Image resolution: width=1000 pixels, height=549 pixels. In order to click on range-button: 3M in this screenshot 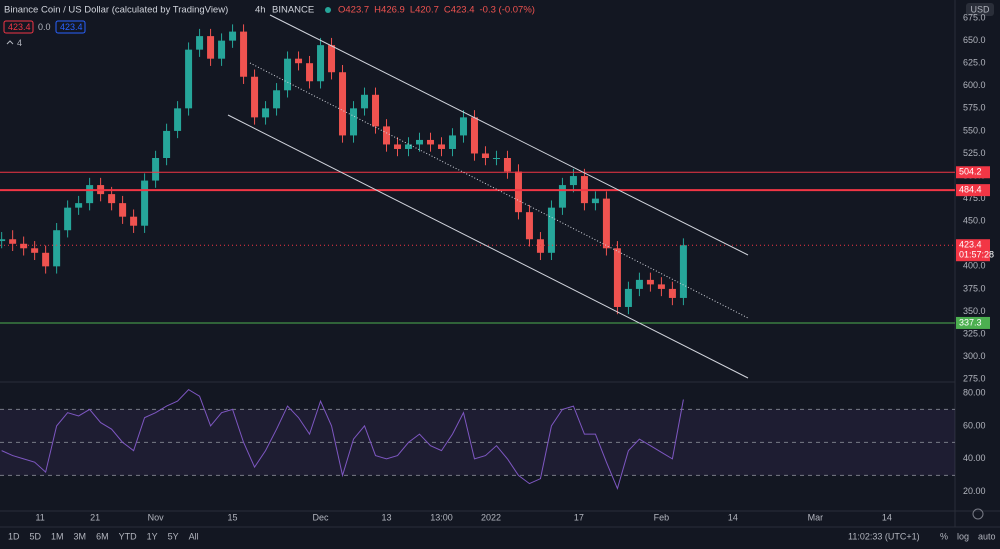, I will do `click(80, 536)`.